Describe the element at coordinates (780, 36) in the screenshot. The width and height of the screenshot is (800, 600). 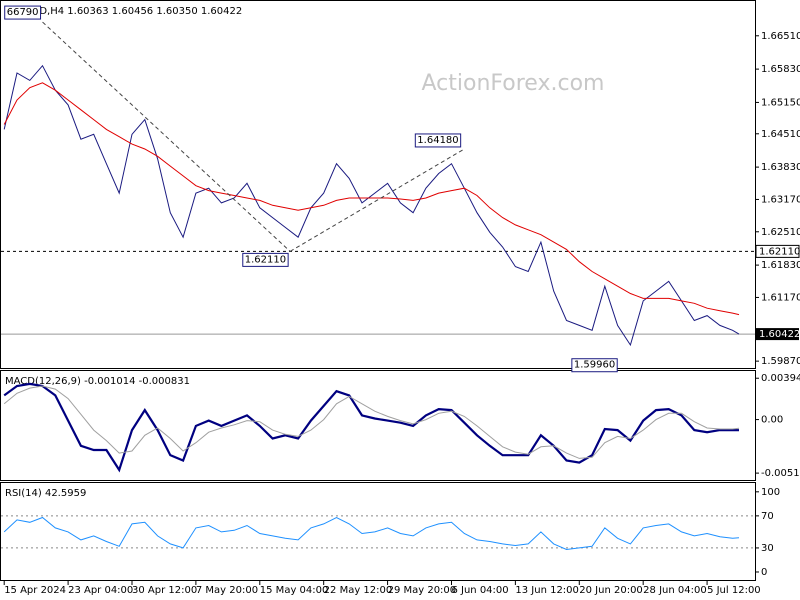
I see `y-tick-label: 1.66510` at that location.